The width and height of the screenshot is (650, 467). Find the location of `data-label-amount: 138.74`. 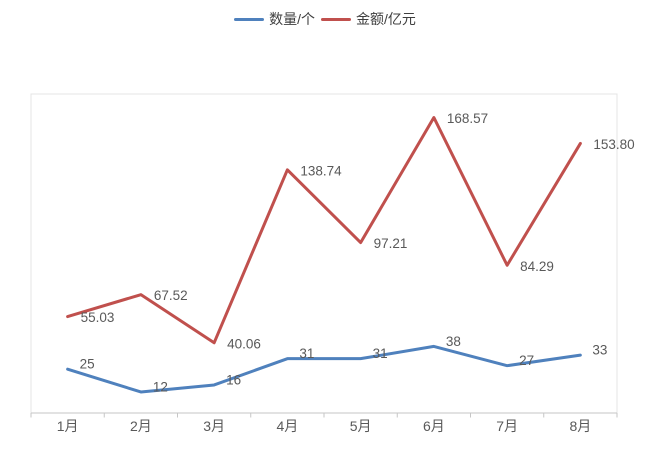

data-label-amount: 138.74 is located at coordinates (321, 170).